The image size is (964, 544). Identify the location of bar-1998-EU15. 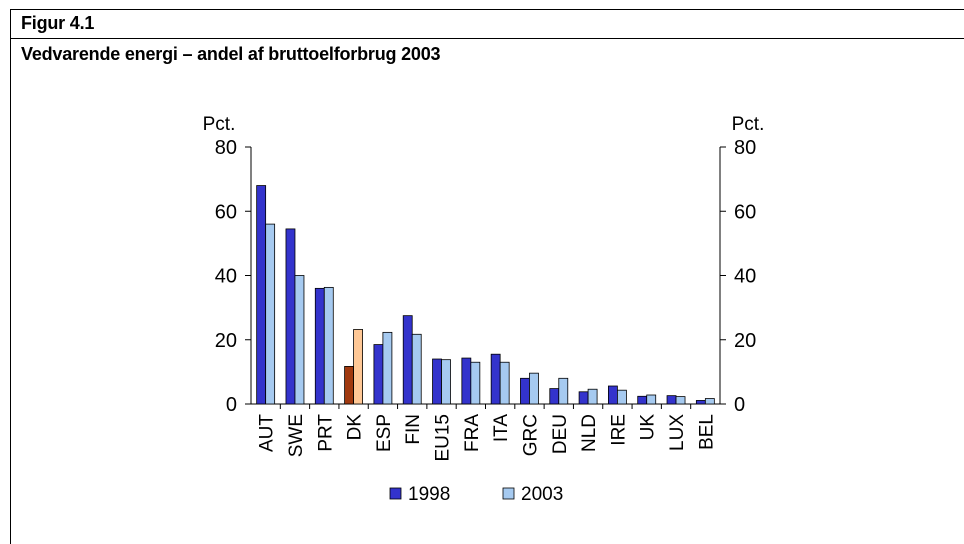
(437, 381).